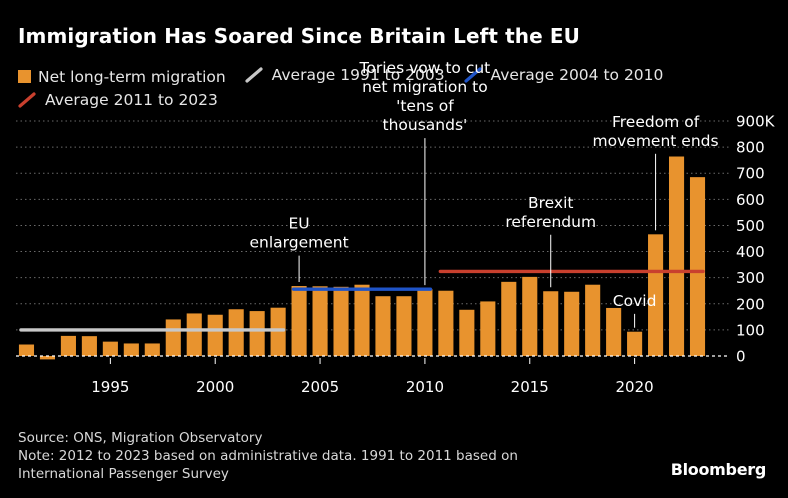 This screenshot has width=788, height=498. Describe the element at coordinates (89, 346) in the screenshot. I see `bar-1994` at that location.